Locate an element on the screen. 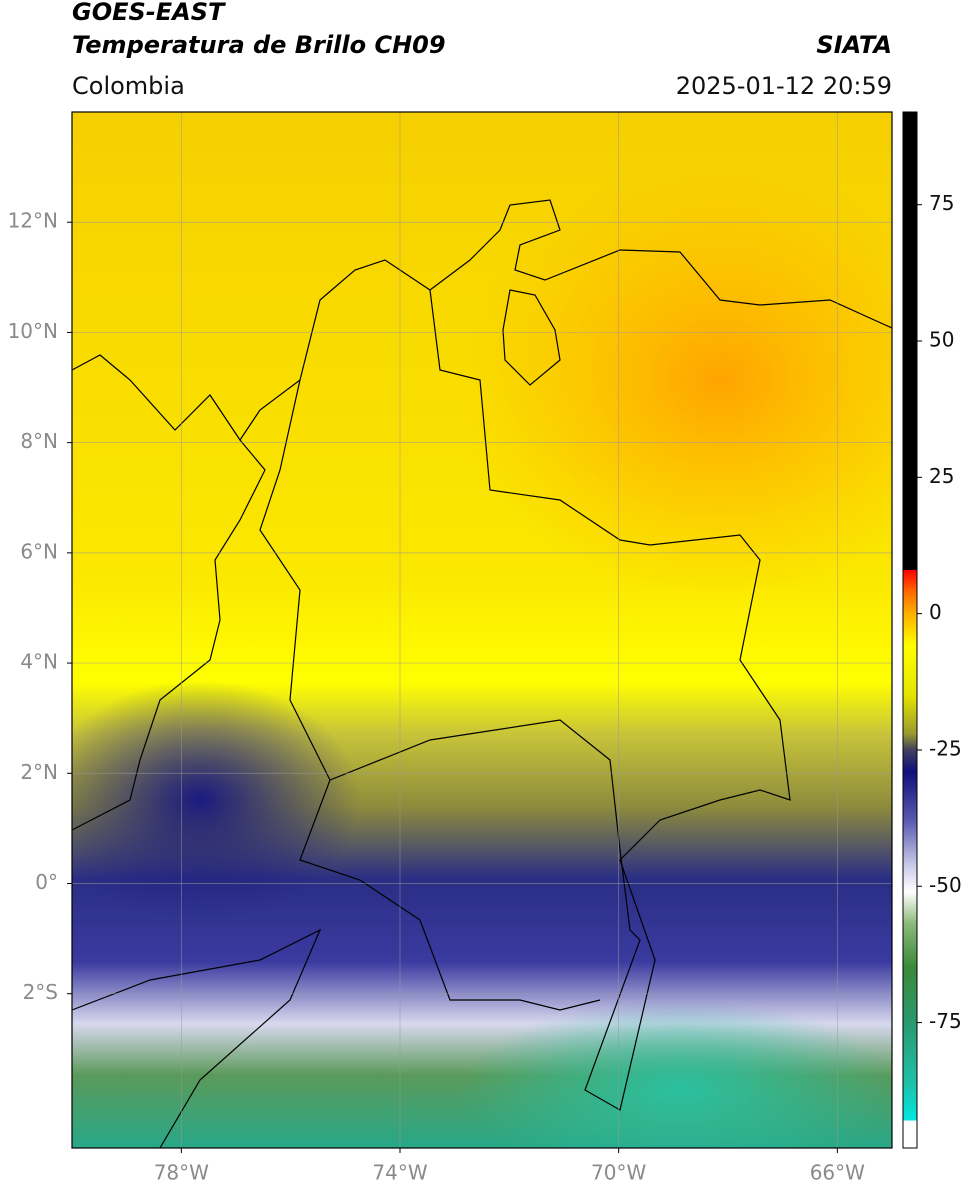 This screenshot has height=1190, width=966. colorbar-tick-label: 0 is located at coordinates (935, 612).